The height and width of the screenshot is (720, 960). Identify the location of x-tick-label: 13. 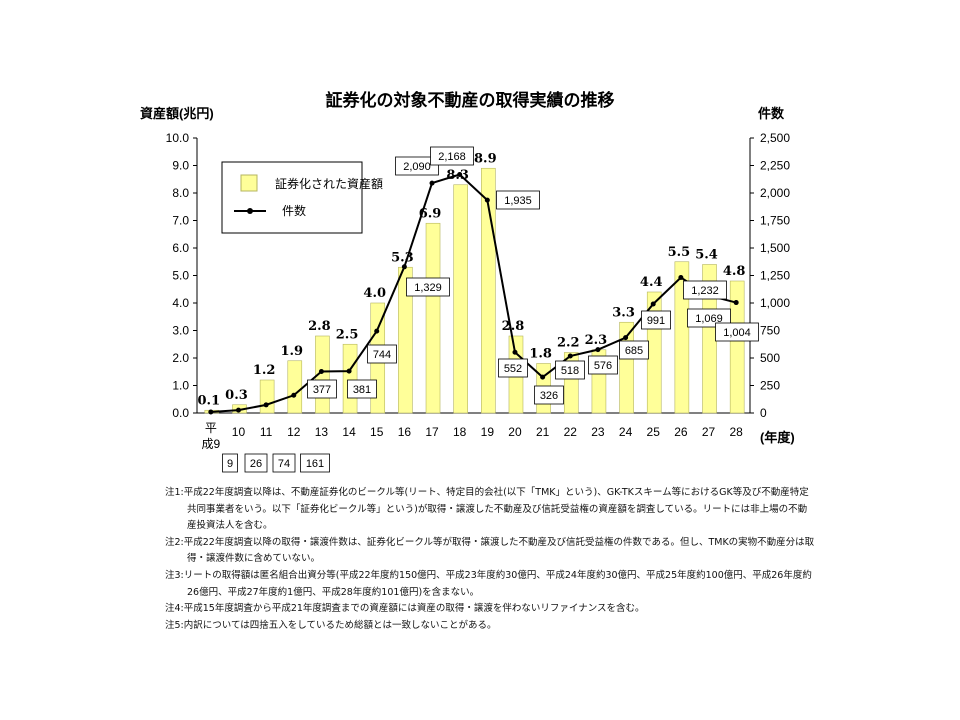
(322, 432).